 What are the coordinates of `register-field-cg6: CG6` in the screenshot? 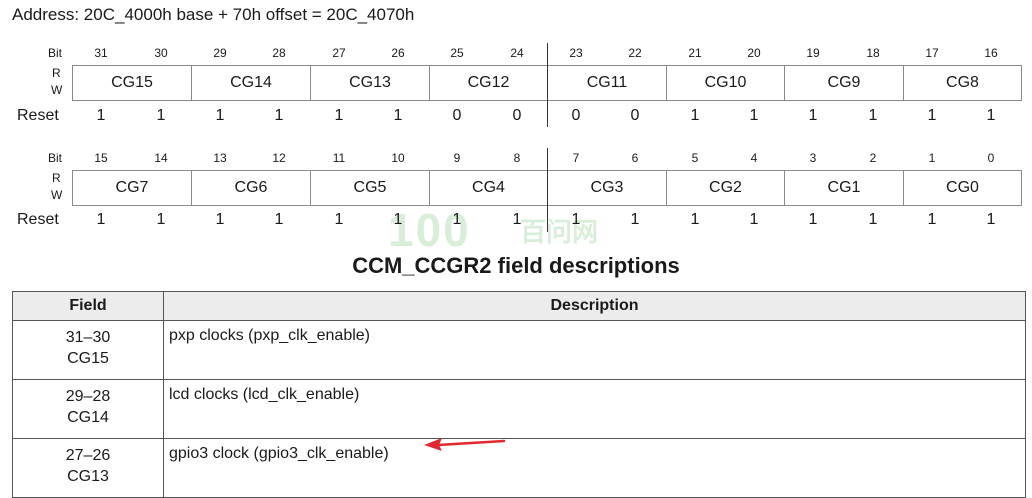 It's located at (251, 188).